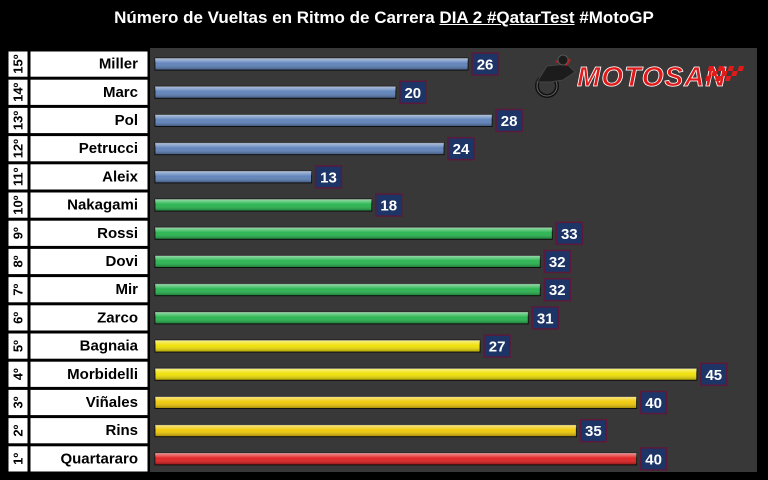 Image resolution: width=768 pixels, height=480 pixels. Describe the element at coordinates (127, 289) in the screenshot. I see `rider-name: Mir` at that location.